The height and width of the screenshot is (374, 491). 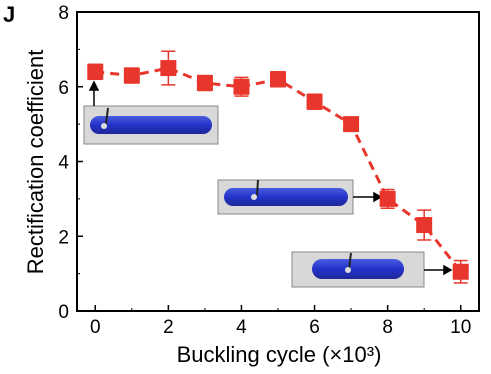 I want to click on y-tick-label: 6, so click(x=63, y=88).